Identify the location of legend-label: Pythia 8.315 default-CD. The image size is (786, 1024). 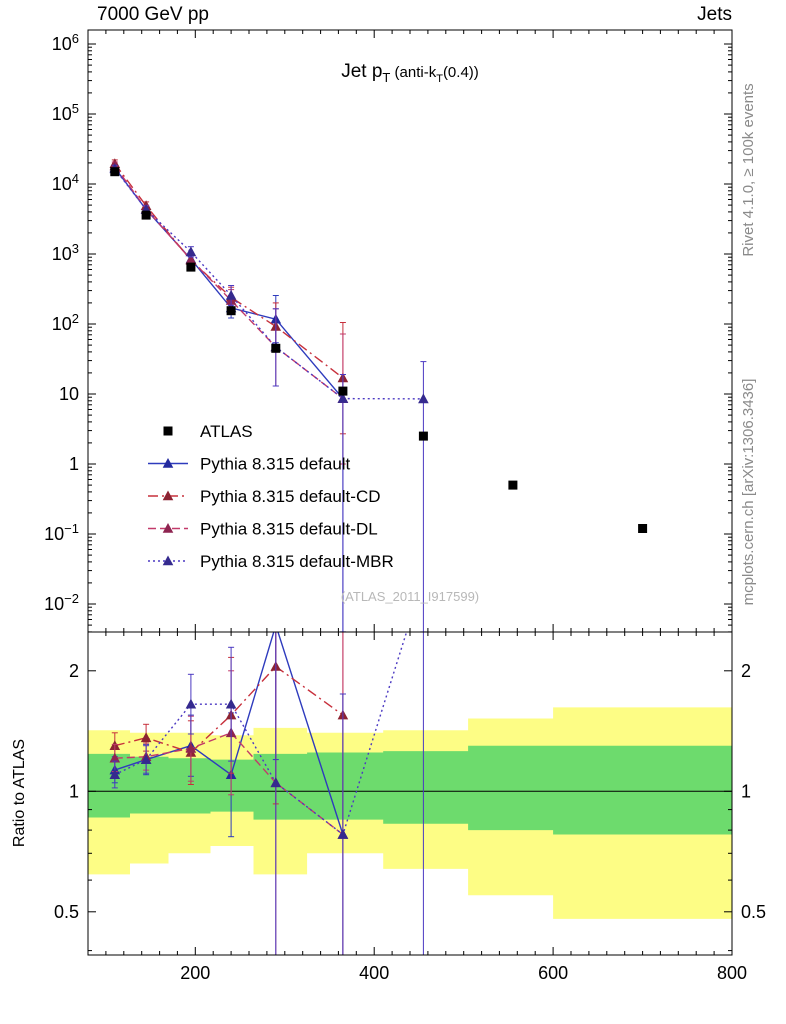
(290, 496).